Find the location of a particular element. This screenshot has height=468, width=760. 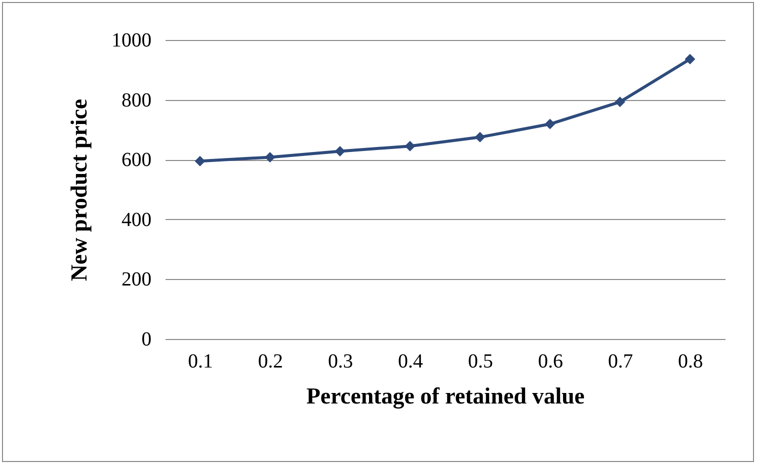

y-tick-label: 600 is located at coordinates (137, 160).